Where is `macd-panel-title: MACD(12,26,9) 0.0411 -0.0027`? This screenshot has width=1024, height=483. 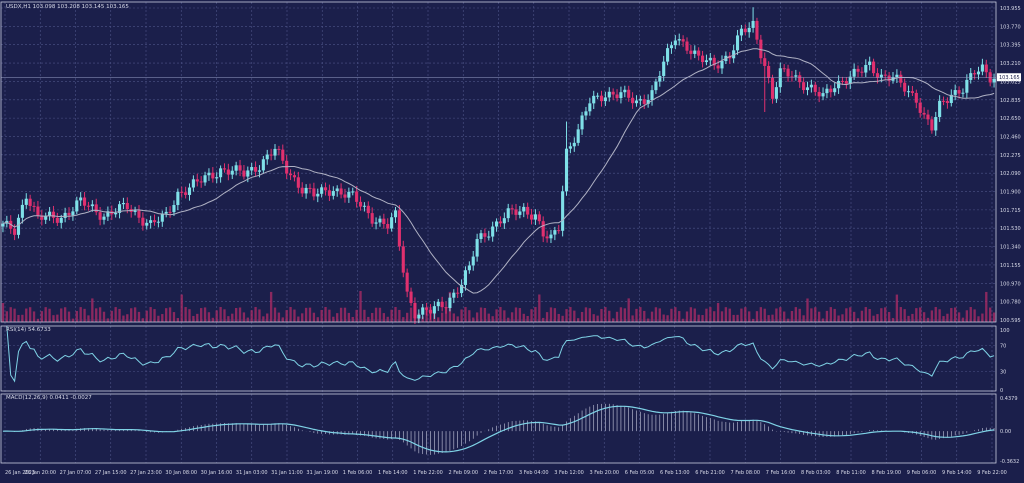 macd-panel-title: MACD(12,26,9) 0.0411 -0.0027 is located at coordinates (49, 398).